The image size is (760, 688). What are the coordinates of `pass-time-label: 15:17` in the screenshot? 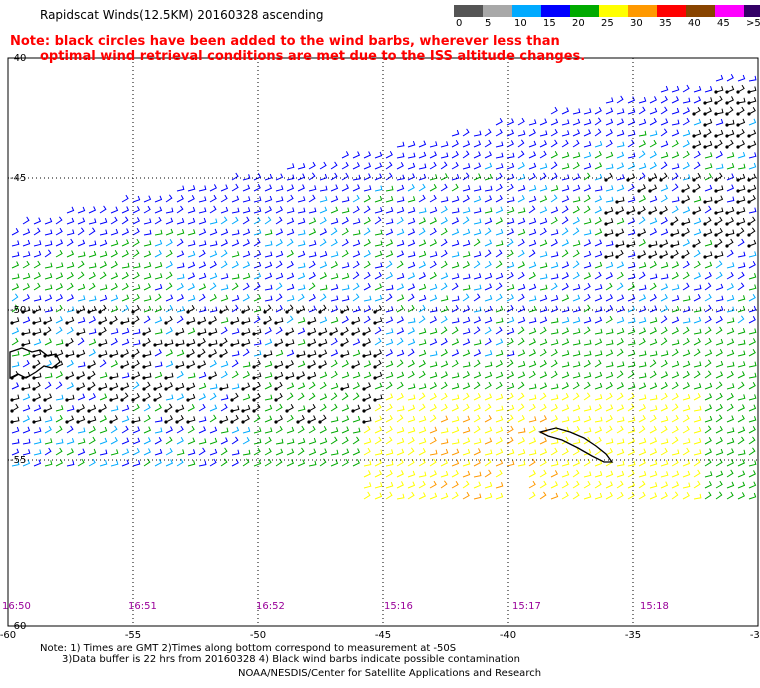 It's located at (526, 606).